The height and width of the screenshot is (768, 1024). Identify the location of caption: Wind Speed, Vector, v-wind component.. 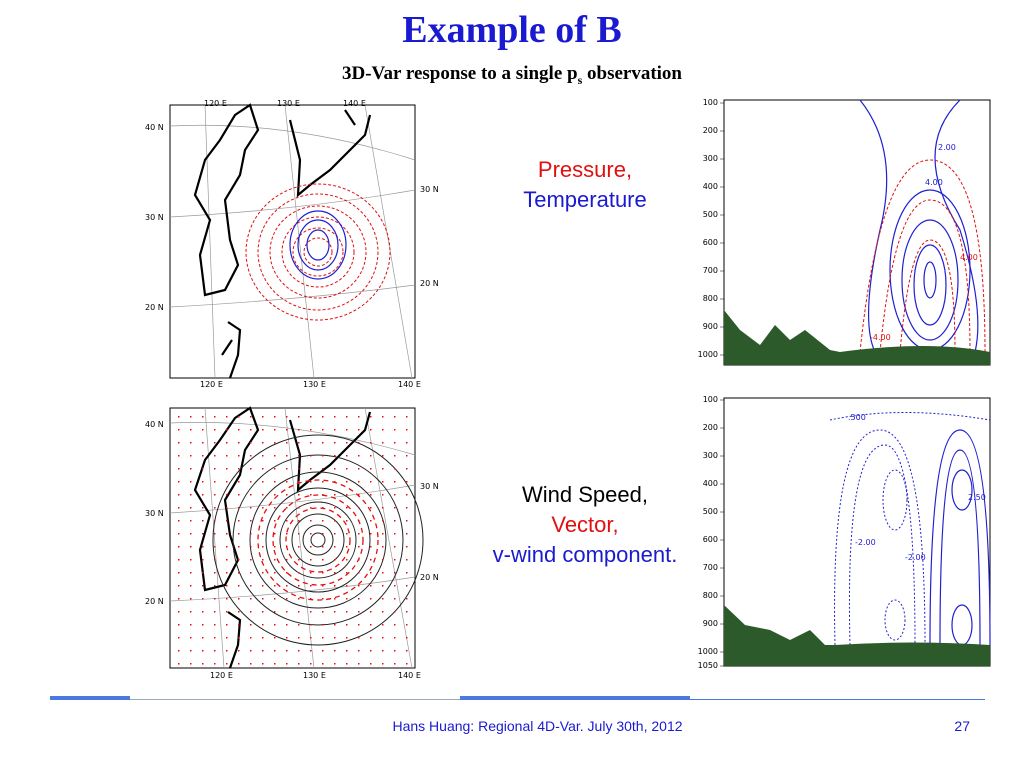
(585, 525).